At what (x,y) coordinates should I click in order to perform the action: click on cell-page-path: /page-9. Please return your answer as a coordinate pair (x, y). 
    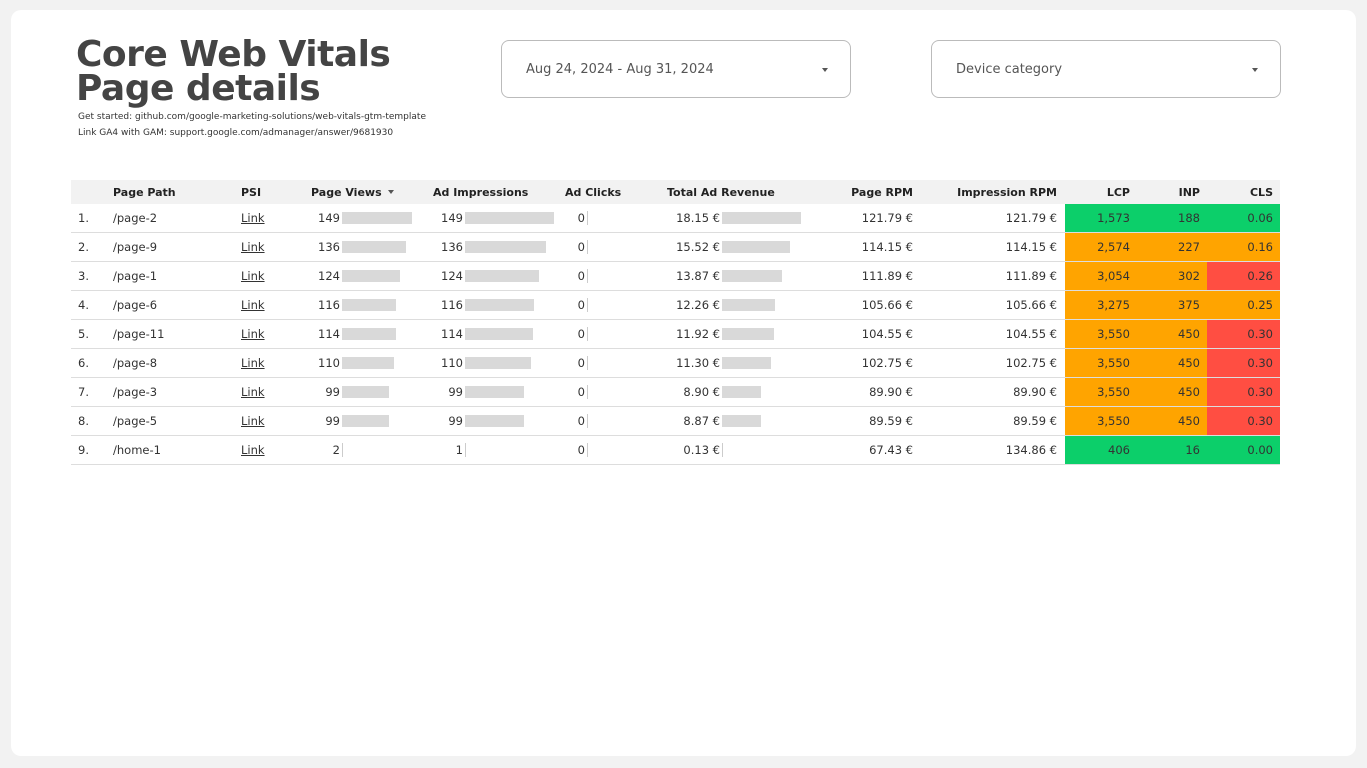
    Looking at the image, I should click on (135, 247).